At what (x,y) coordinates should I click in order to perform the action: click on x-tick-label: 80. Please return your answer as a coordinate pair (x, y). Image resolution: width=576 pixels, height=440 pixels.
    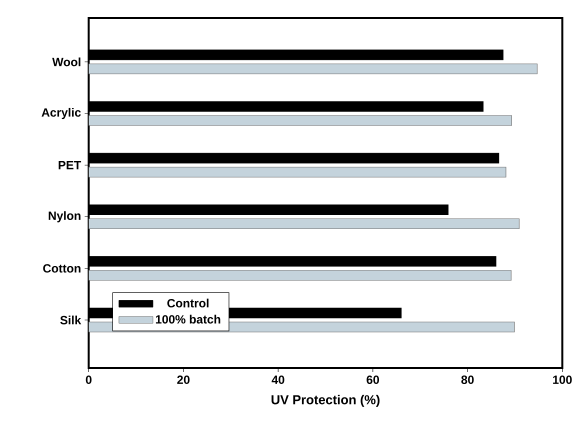
    Looking at the image, I should click on (467, 380).